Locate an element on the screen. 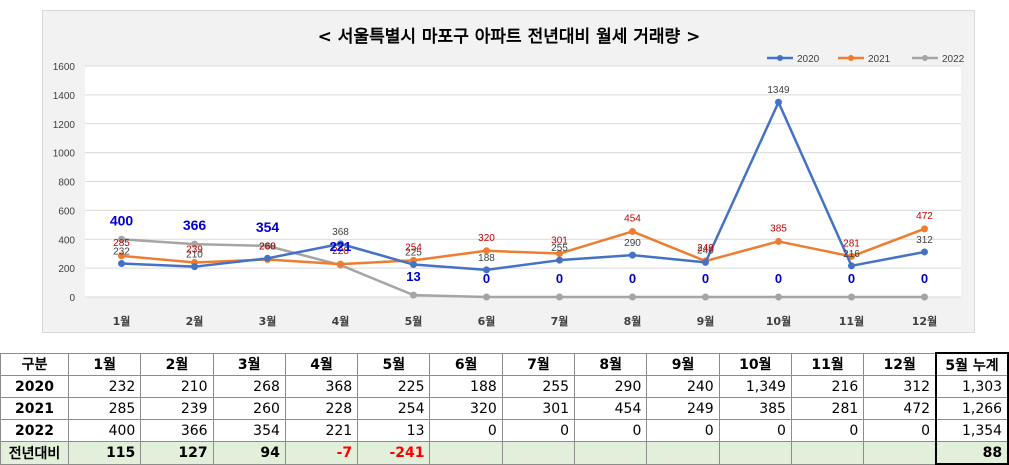 This screenshot has height=465, width=1009. table-cell: 216 is located at coordinates (827, 386).